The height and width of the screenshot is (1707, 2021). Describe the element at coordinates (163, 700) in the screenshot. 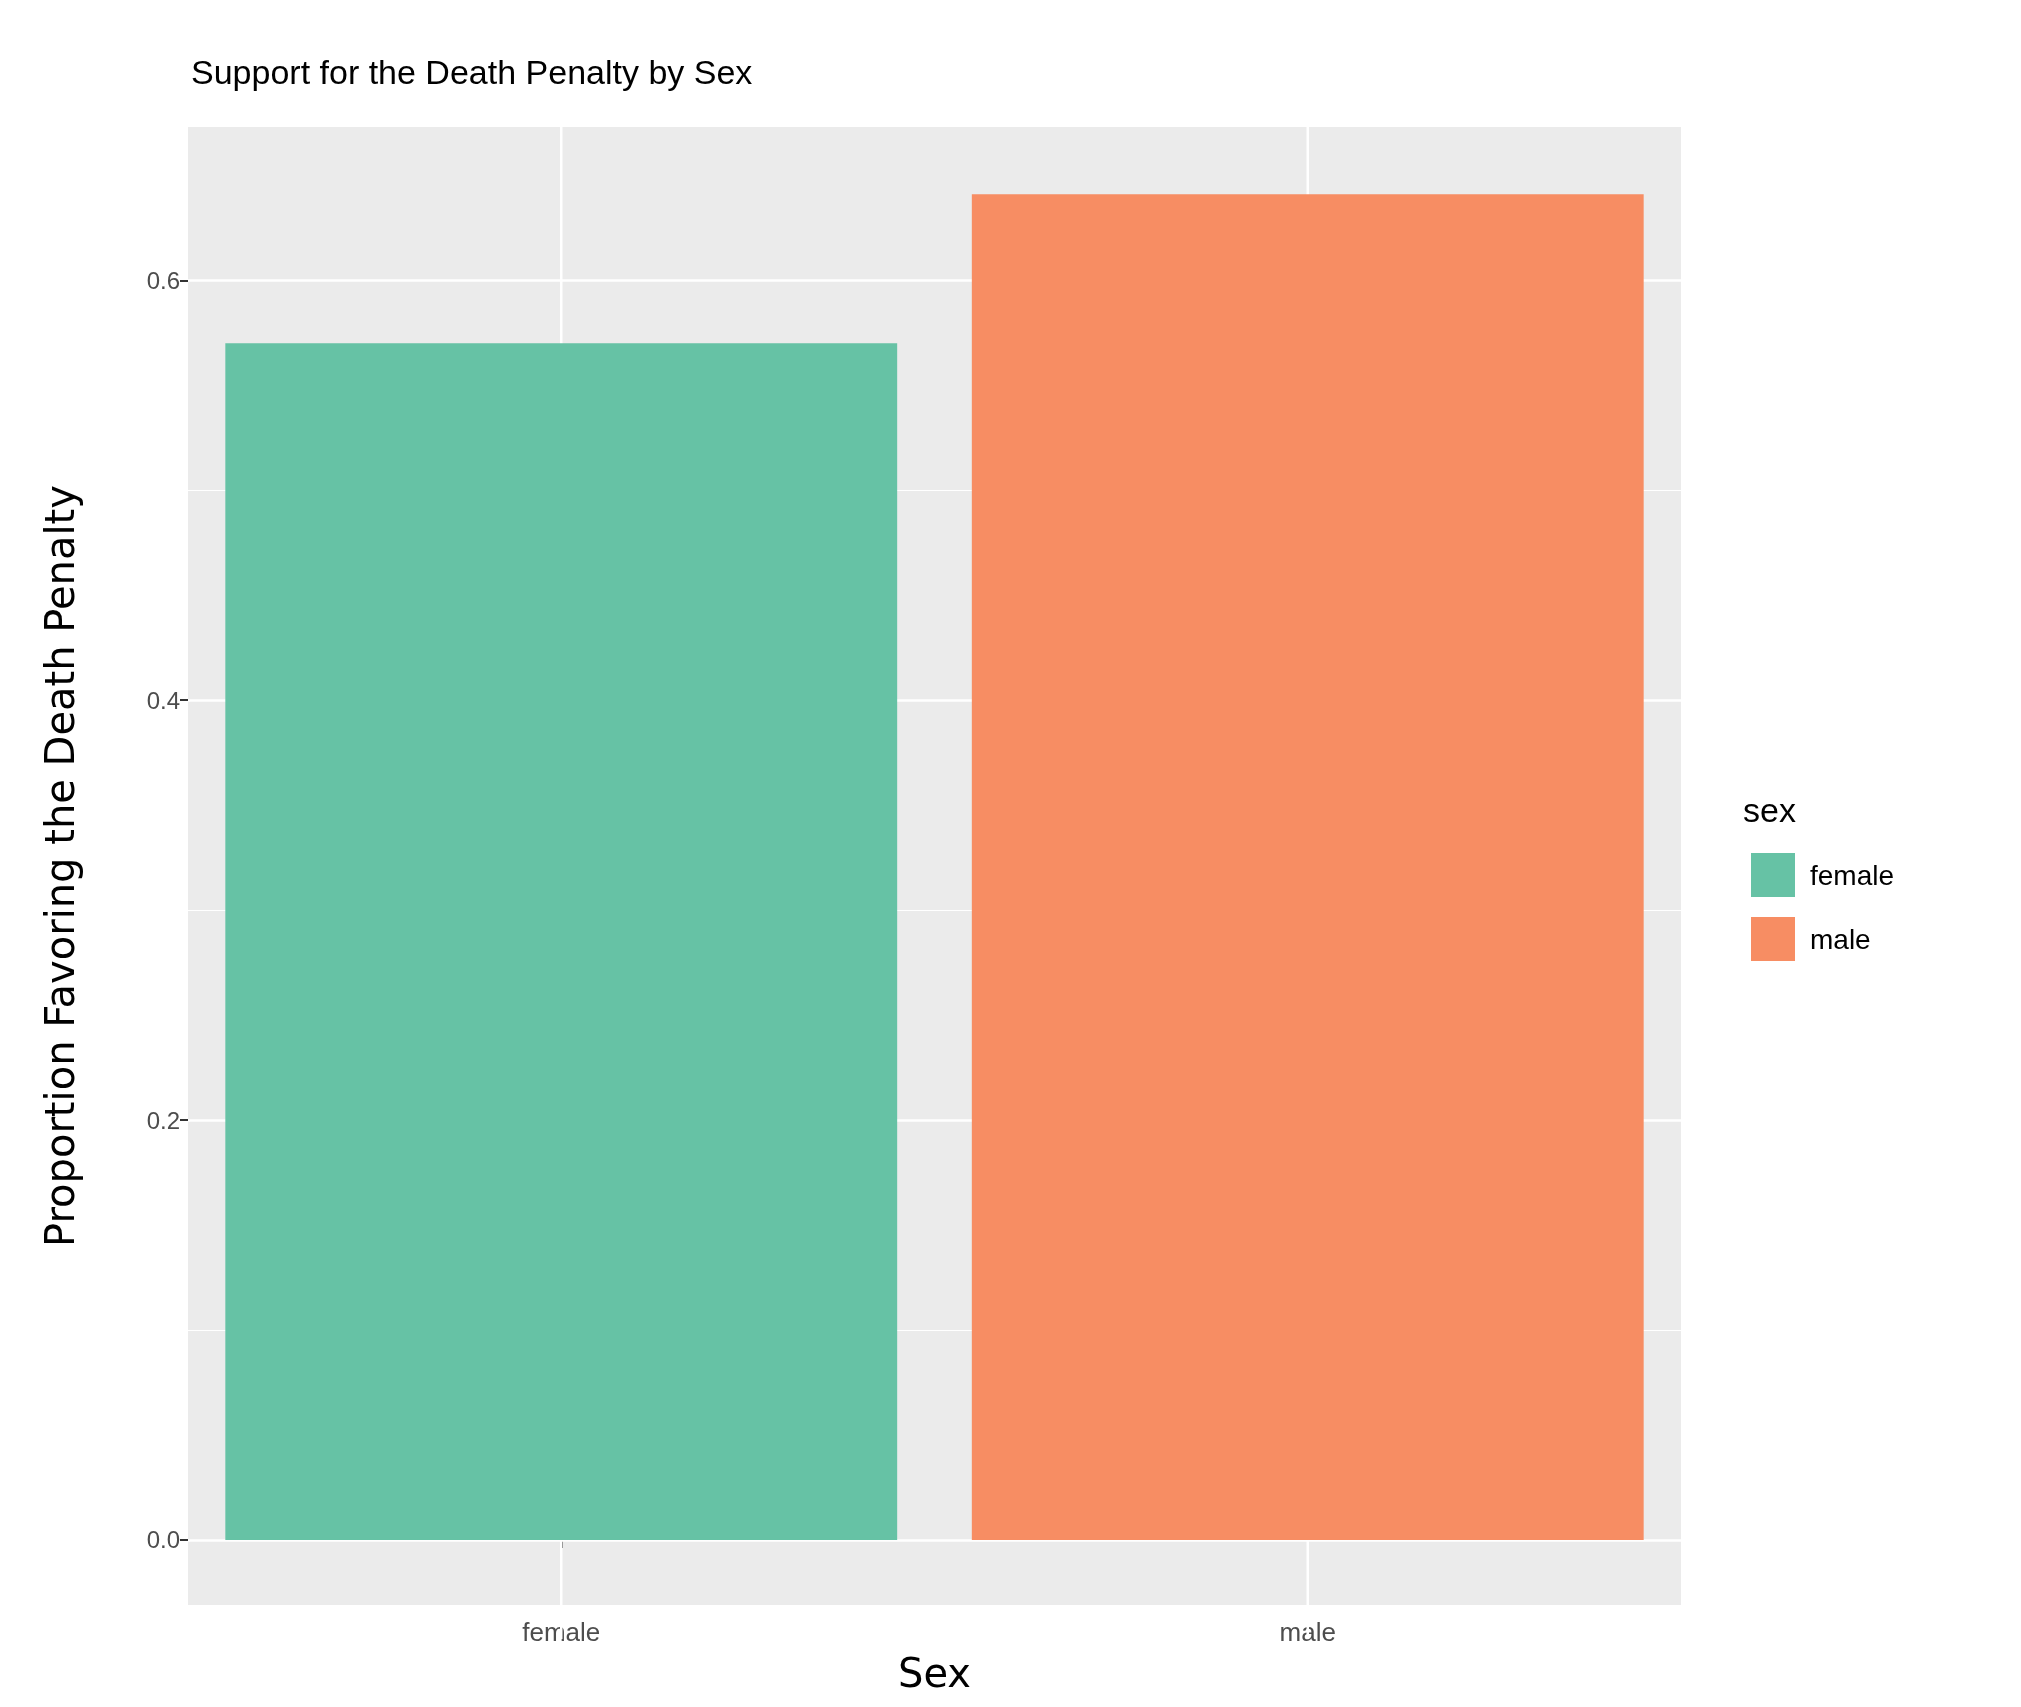

I see `y-tick-label: 0.4` at that location.